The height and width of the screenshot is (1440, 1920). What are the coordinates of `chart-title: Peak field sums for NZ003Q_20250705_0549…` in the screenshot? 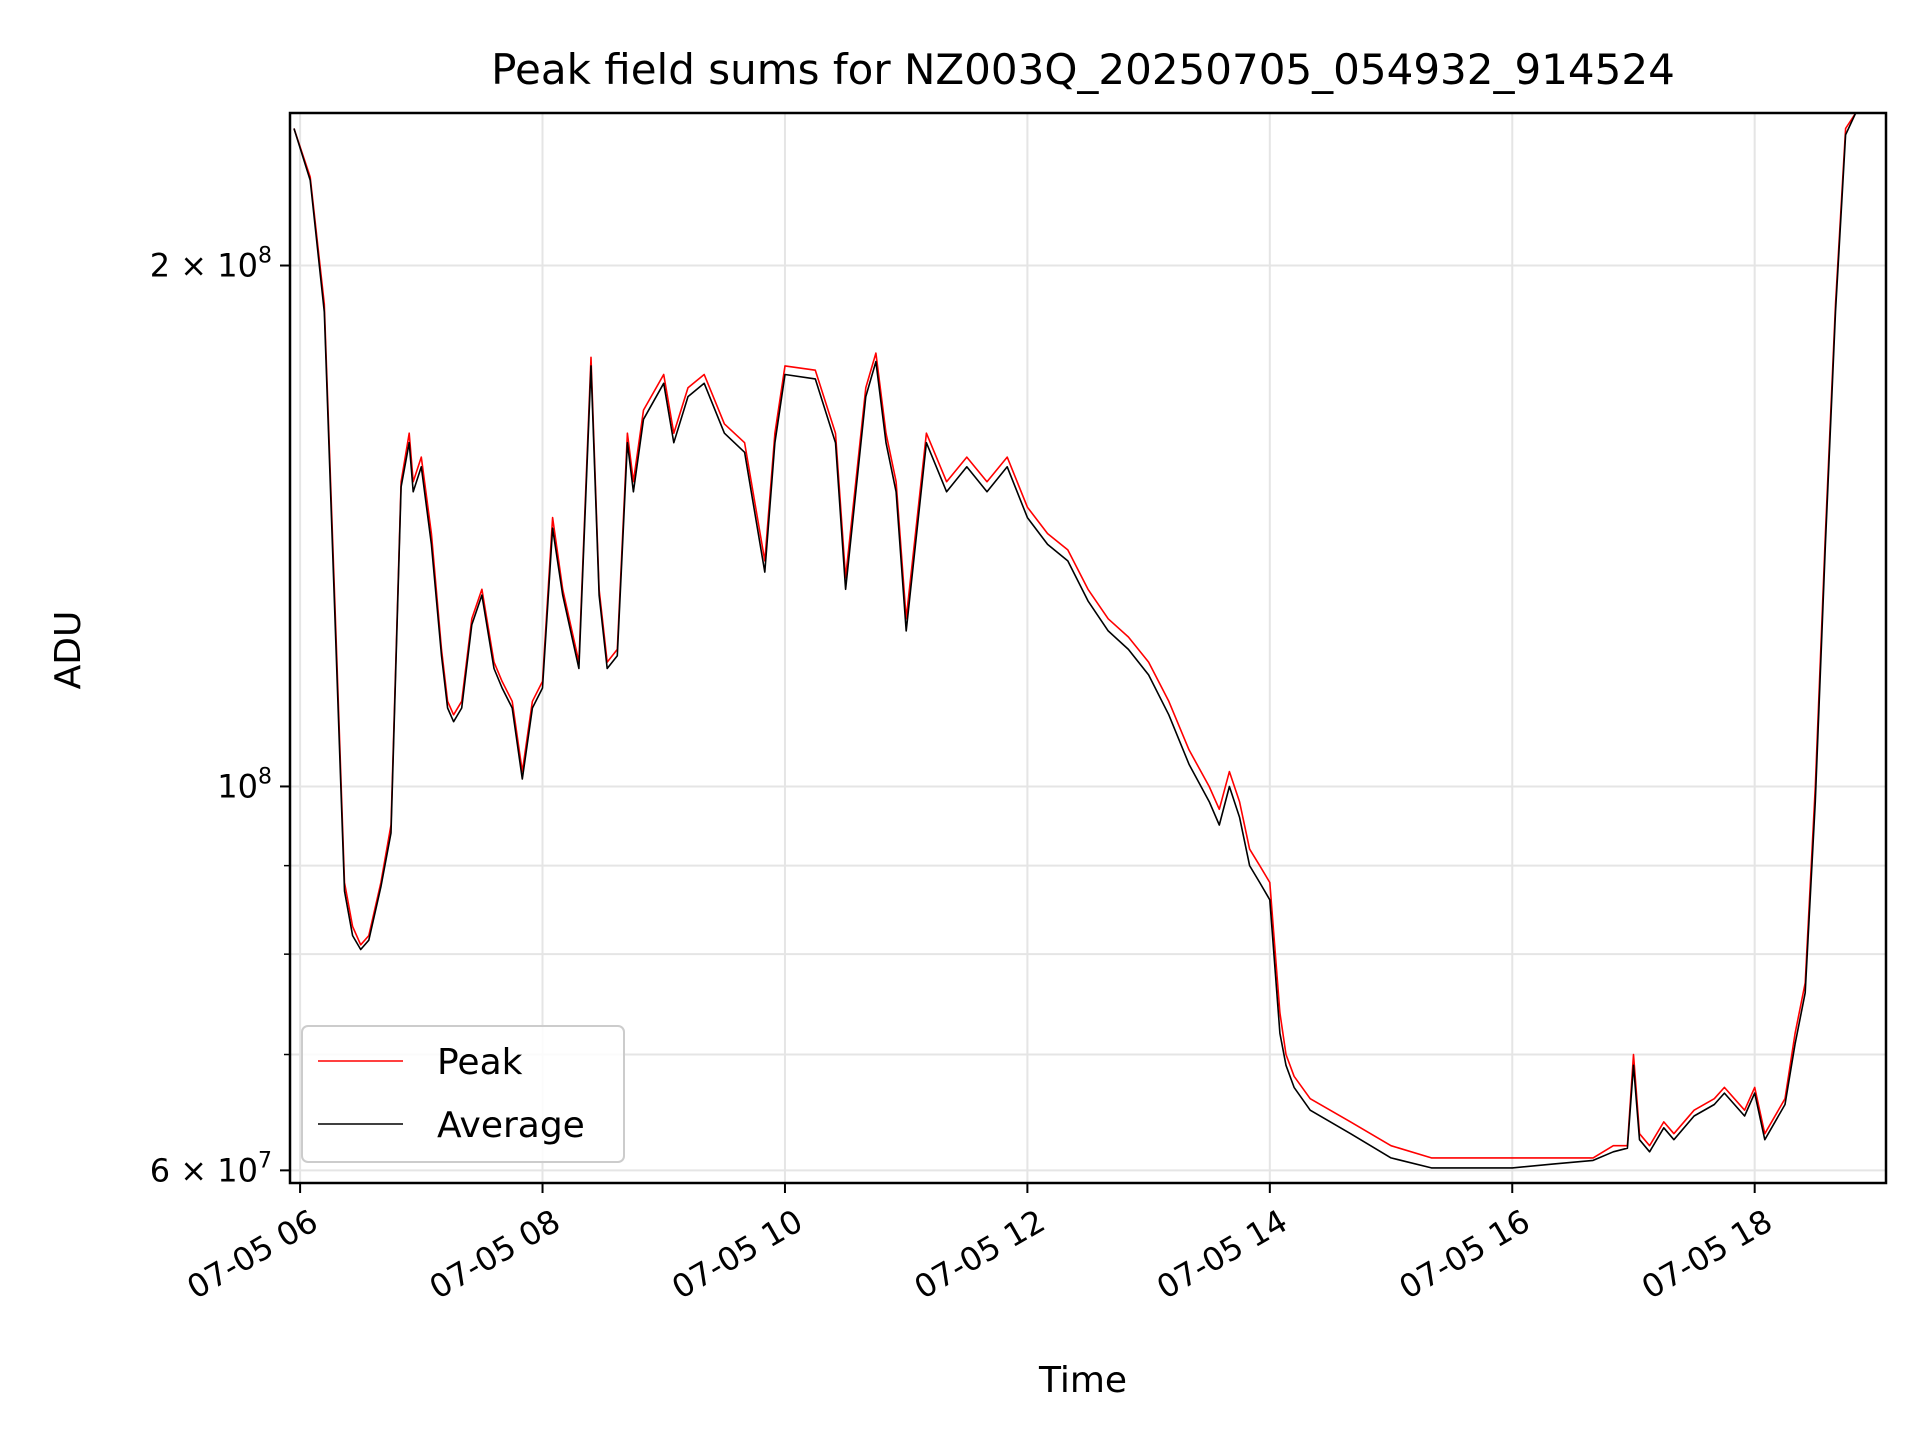 It's located at (1083, 69).